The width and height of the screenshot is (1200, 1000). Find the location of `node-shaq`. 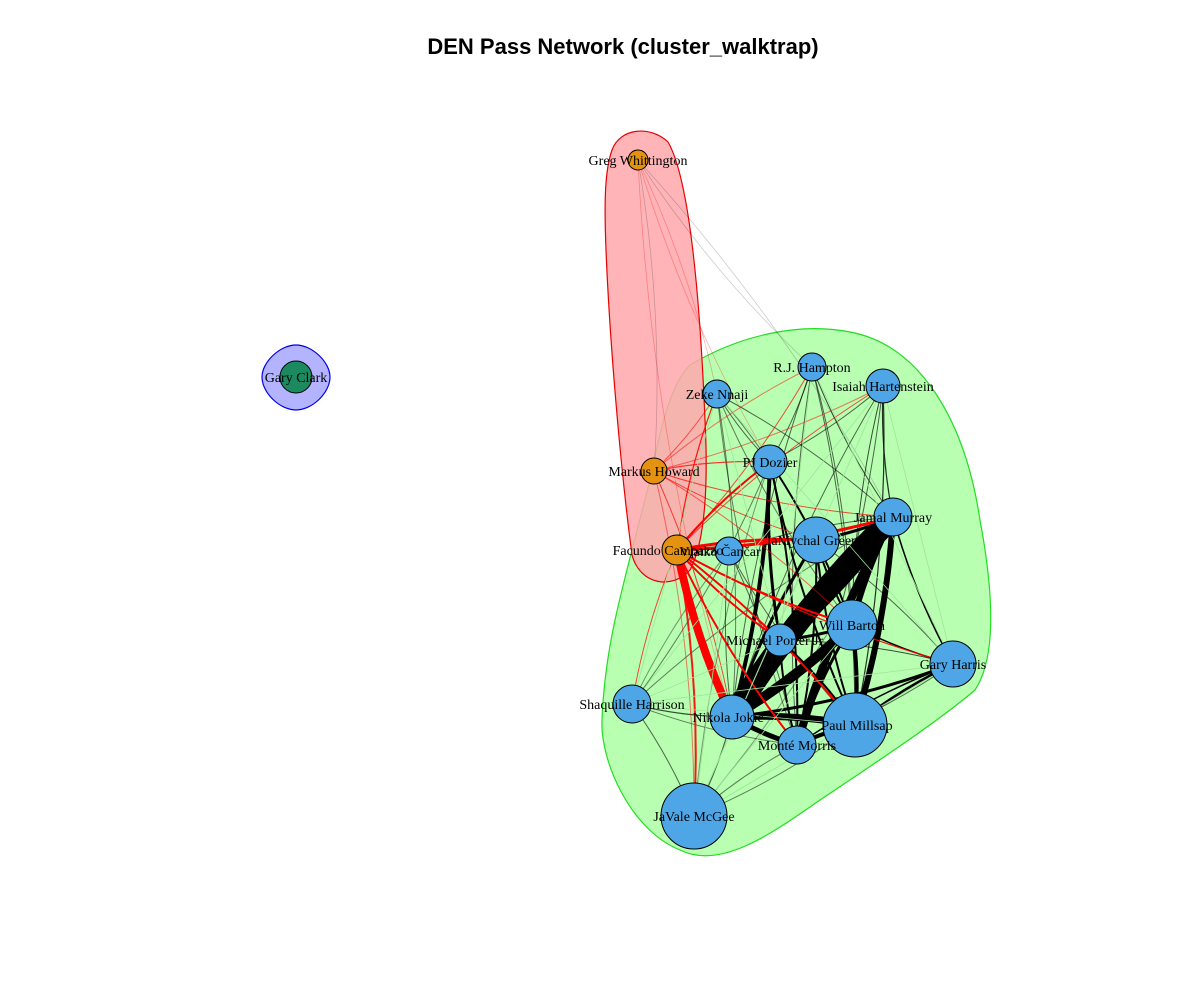

node-shaq is located at coordinates (632, 704).